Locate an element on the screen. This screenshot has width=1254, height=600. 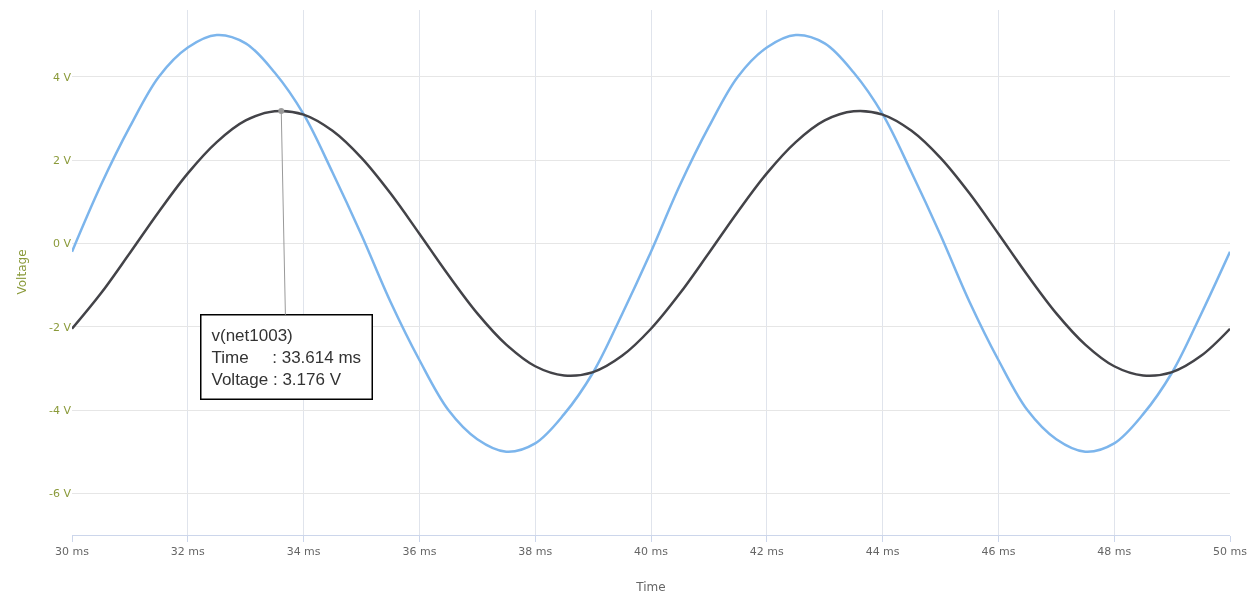
x-tick-label: 30 ms is located at coordinates (72, 552).